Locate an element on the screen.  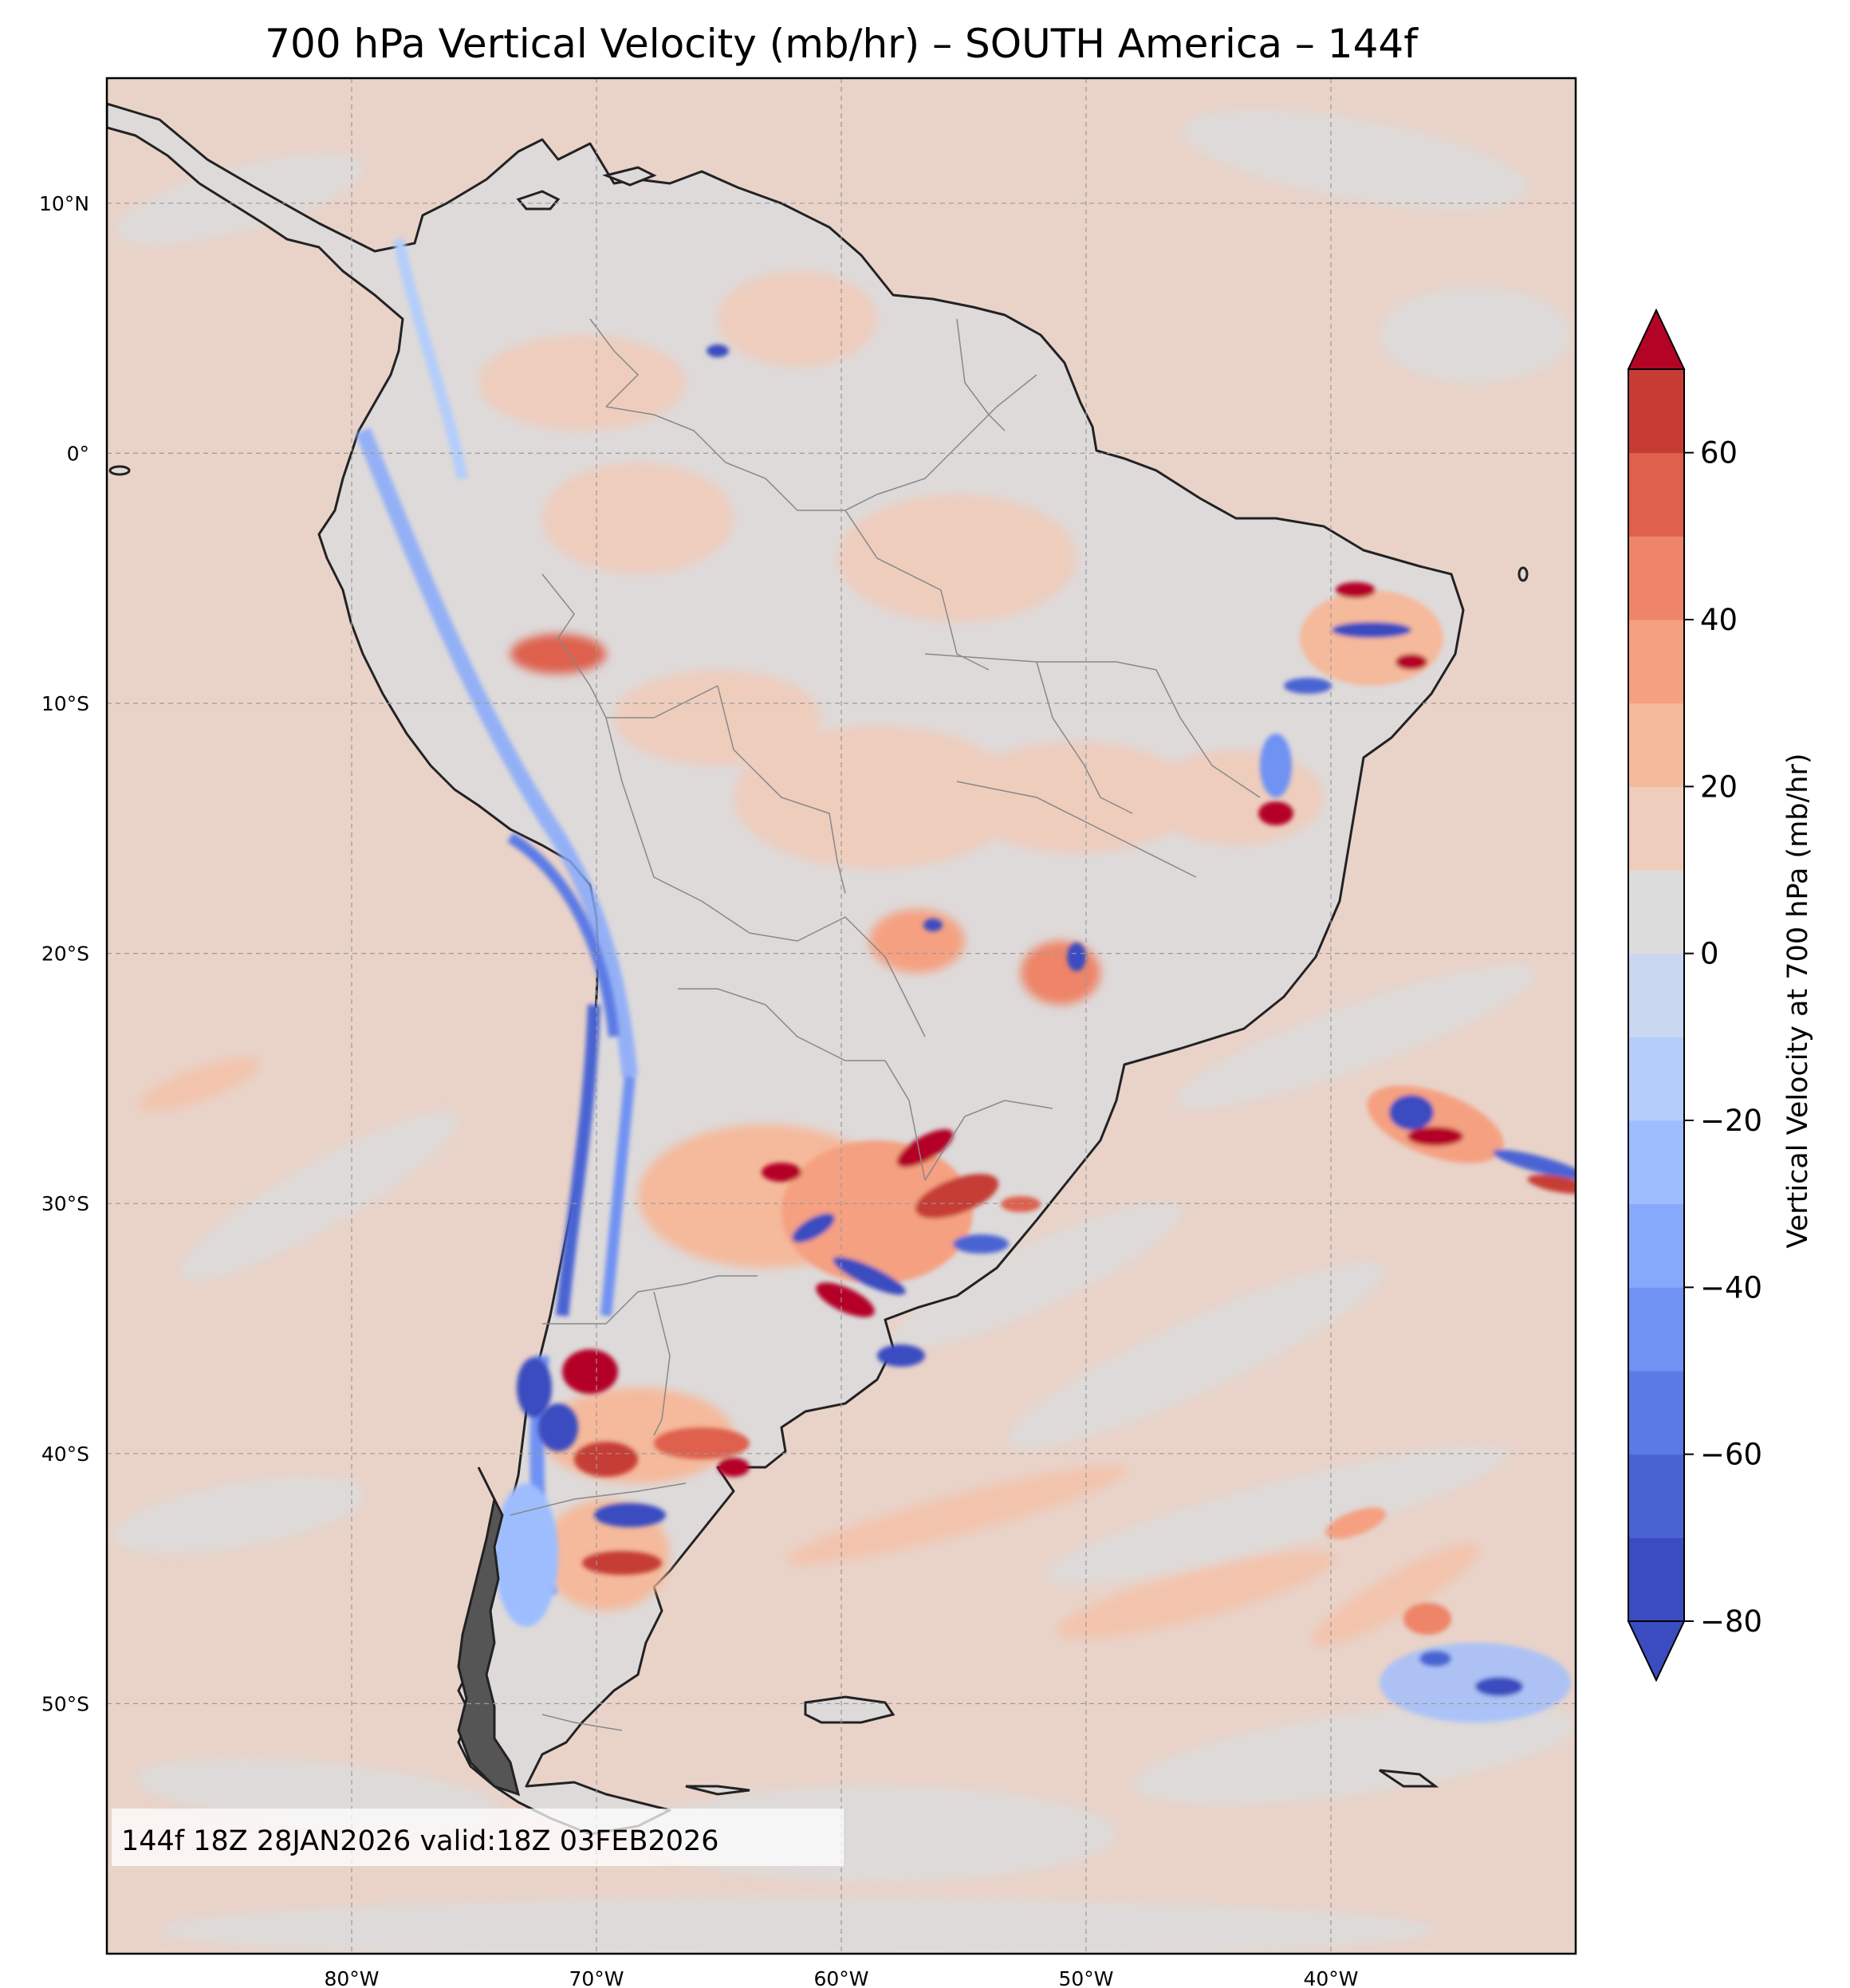
colorbar-frame is located at coordinates (1656, 995).